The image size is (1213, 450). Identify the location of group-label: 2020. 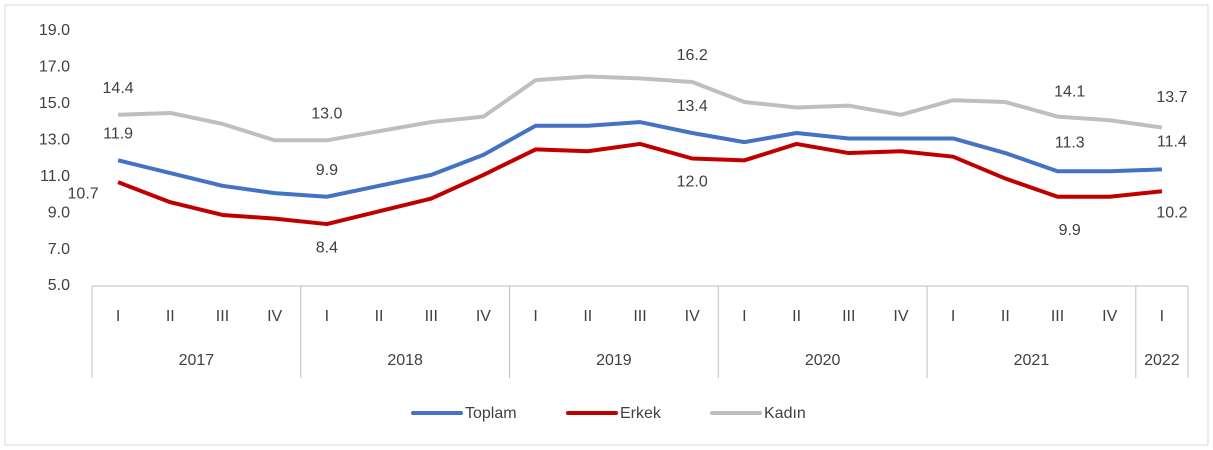
(823, 360).